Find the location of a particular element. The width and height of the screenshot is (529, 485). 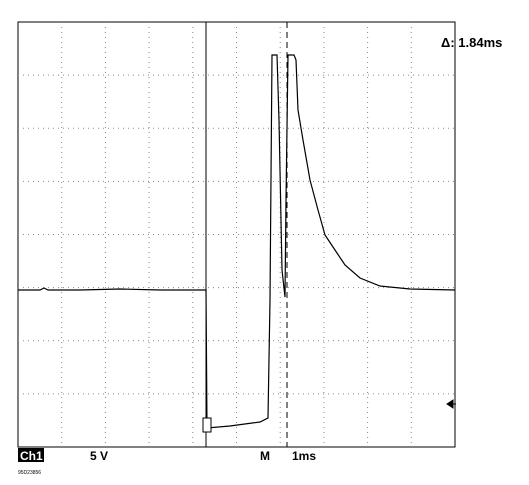

trigger-marker is located at coordinates (207, 425).